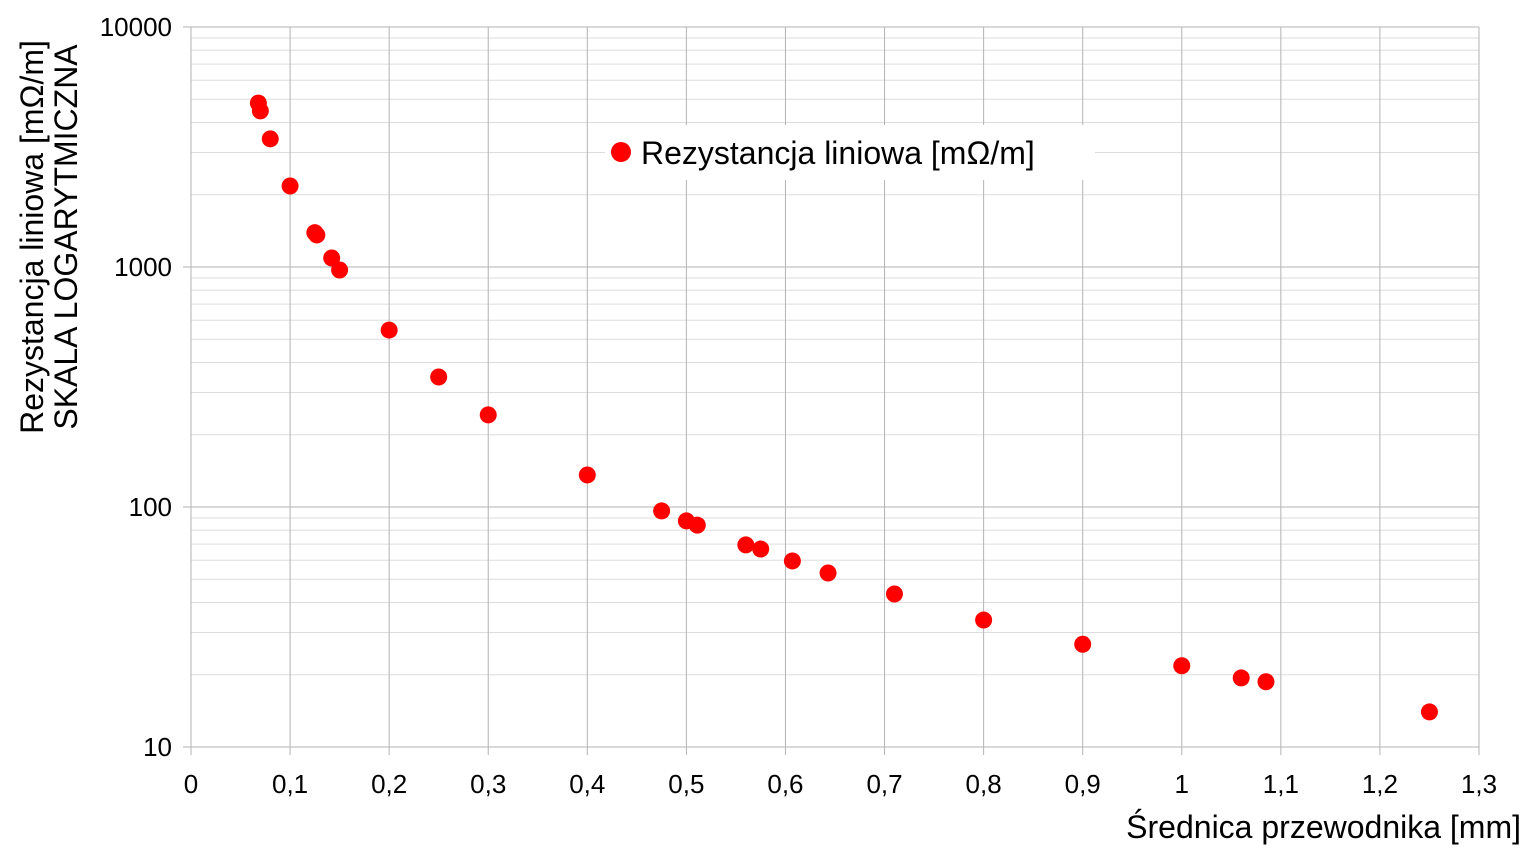  I want to click on x-tick-label: 0,8, so click(984, 784).